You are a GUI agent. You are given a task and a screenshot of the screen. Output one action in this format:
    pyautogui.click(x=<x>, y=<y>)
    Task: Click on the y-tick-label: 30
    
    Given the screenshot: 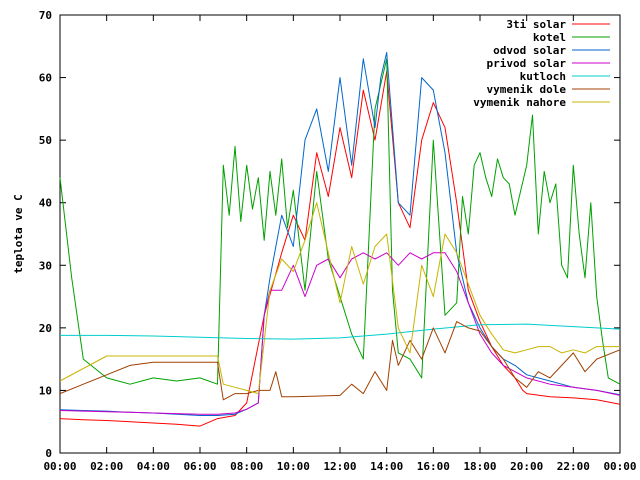 What is the action you would take?
    pyautogui.click(x=45, y=265)
    